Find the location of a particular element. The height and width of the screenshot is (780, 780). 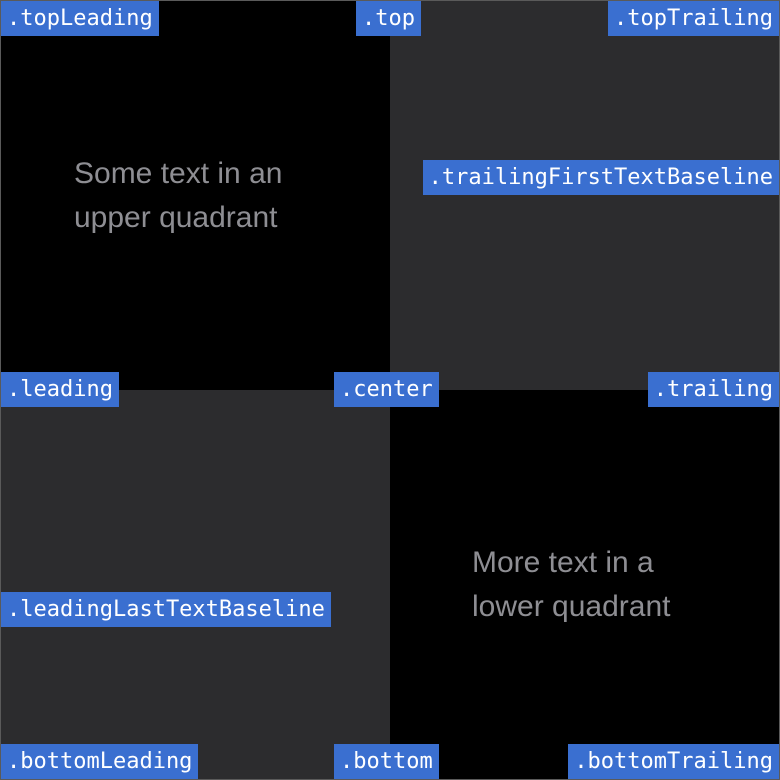

label-trailing: .trailing is located at coordinates (713, 389).